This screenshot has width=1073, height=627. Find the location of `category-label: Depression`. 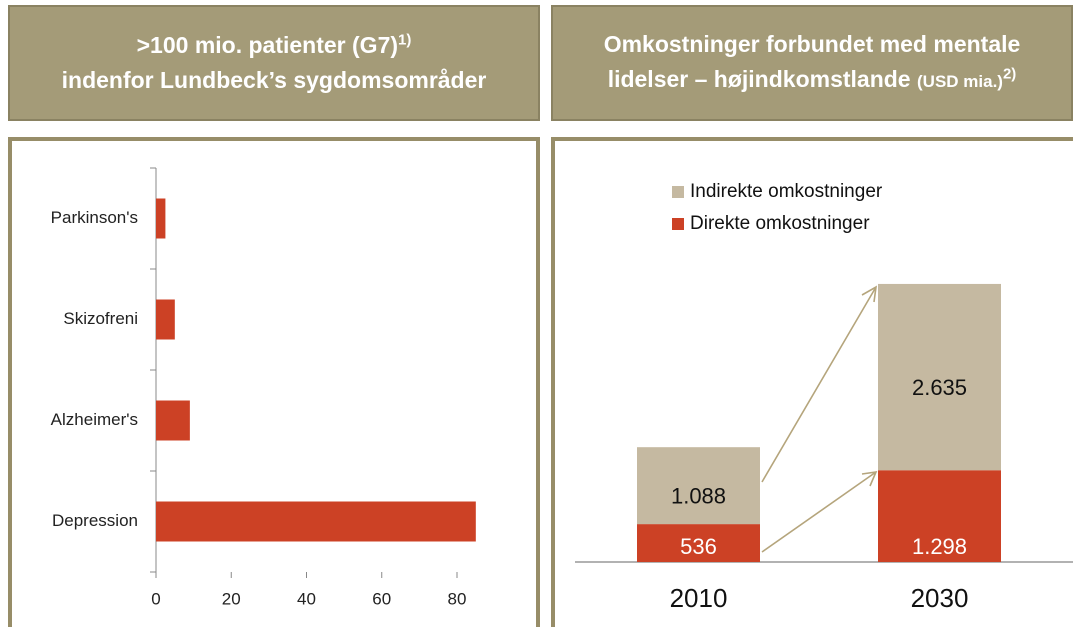

category-label: Depression is located at coordinates (95, 520).